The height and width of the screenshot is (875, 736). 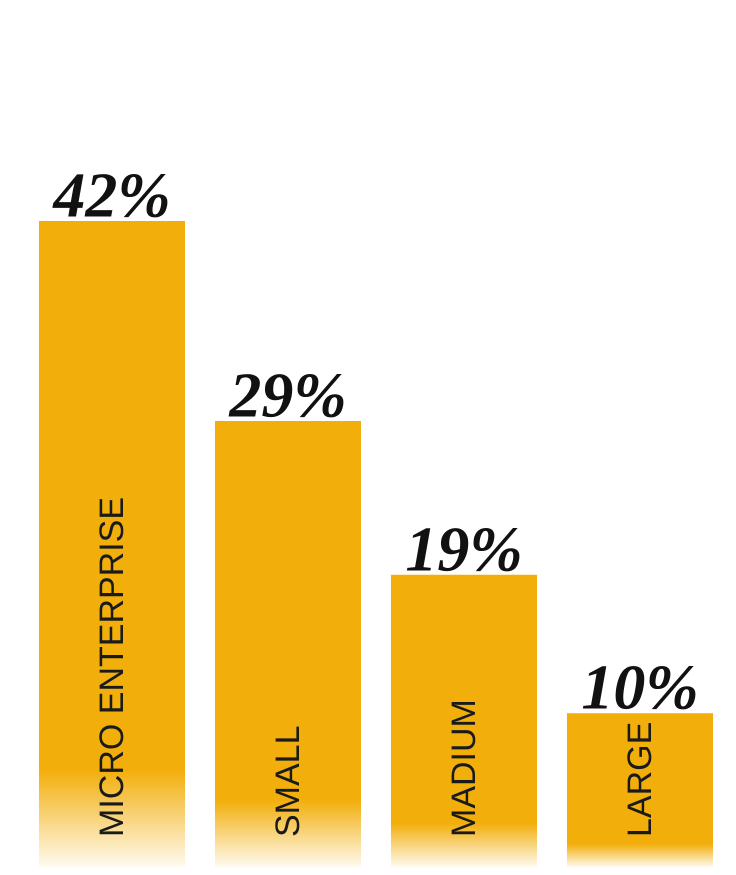 What do you see at coordinates (111, 195) in the screenshot?
I see `data-label: 42%` at bounding box center [111, 195].